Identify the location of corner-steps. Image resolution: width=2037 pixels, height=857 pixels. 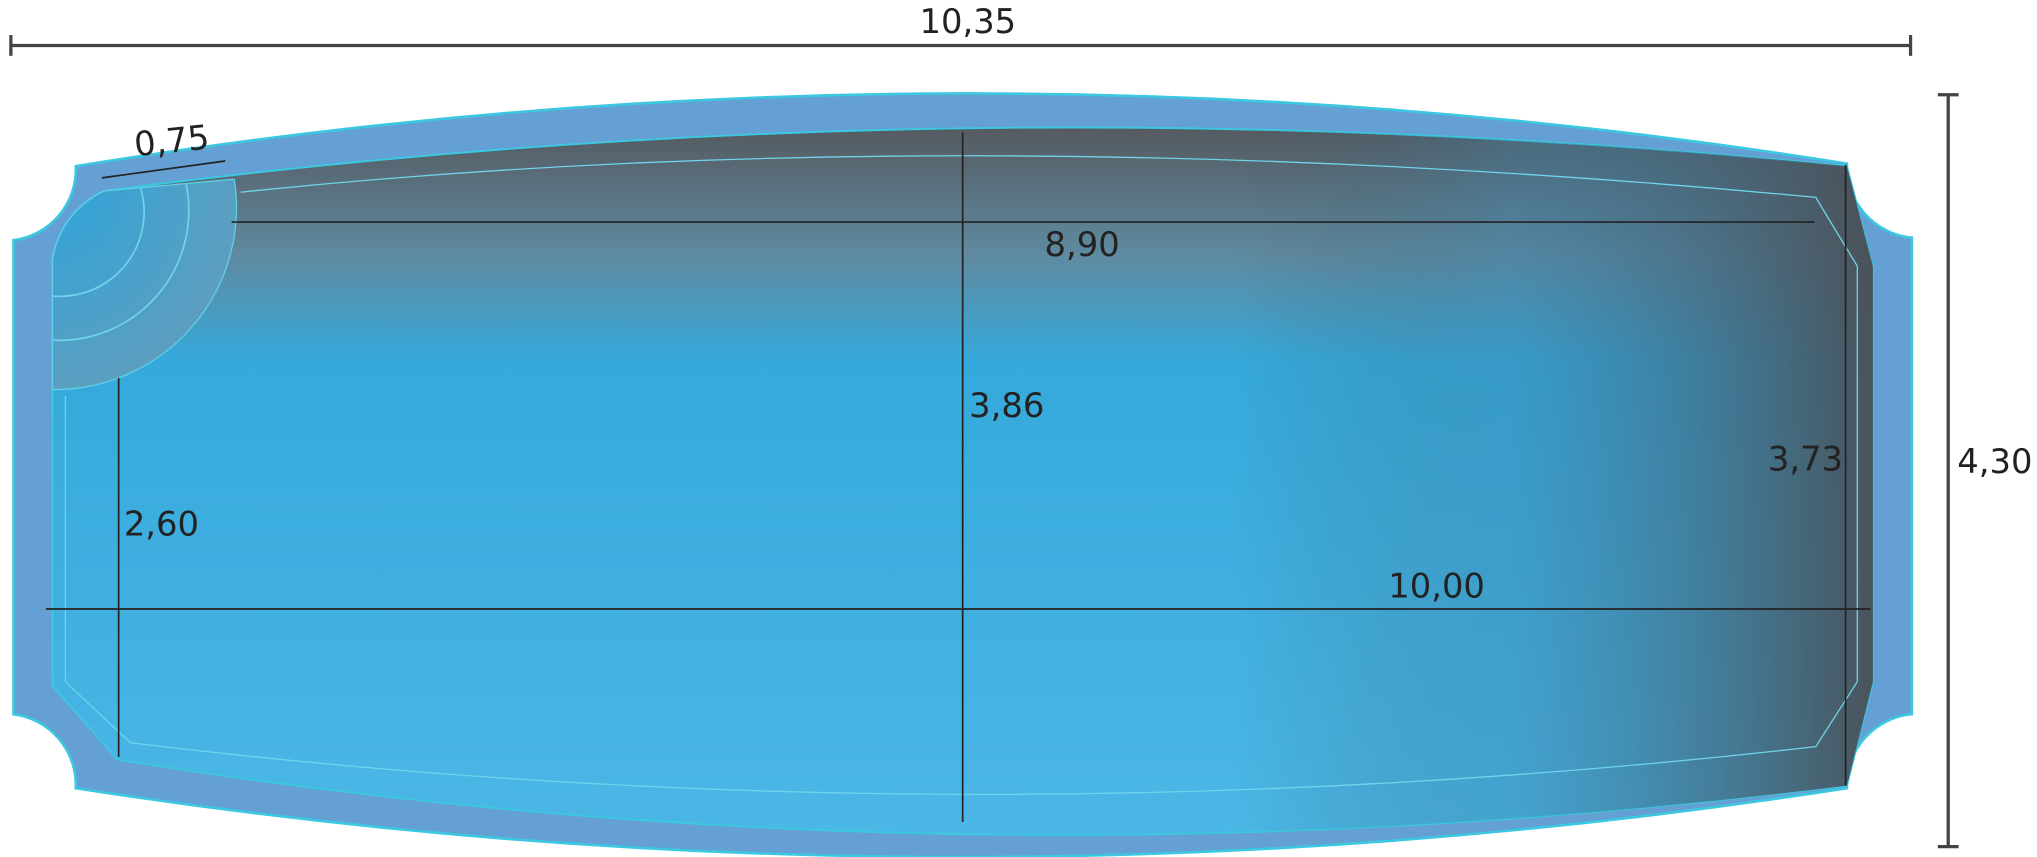
(144, 284).